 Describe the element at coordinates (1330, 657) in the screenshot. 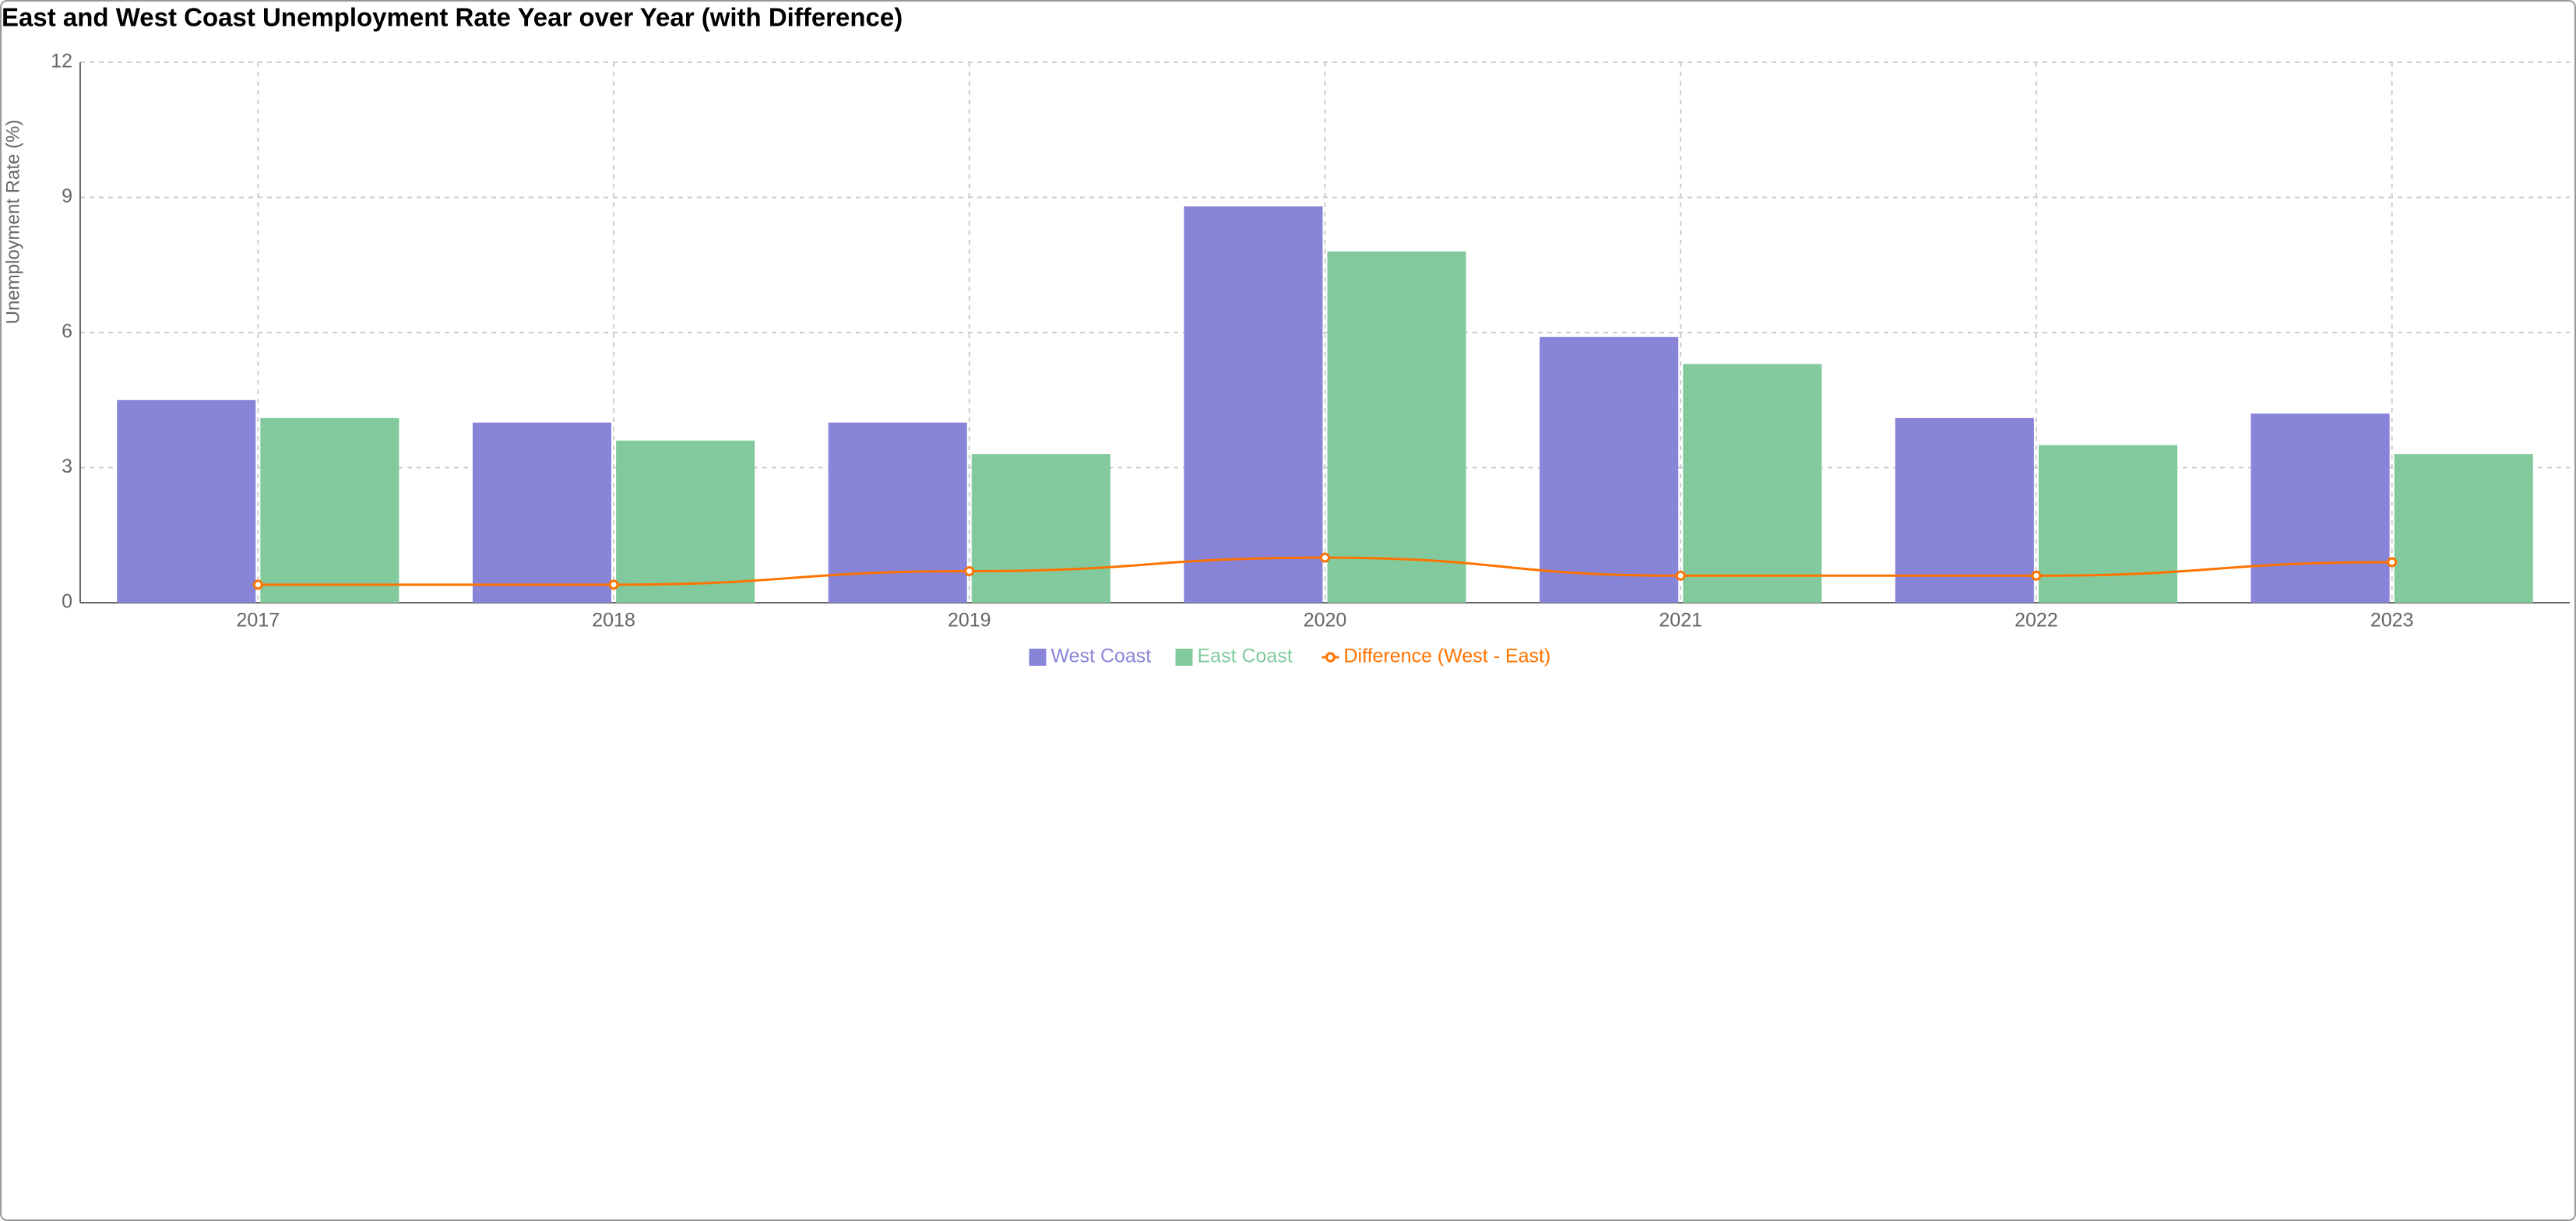

I see `legend-point` at that location.